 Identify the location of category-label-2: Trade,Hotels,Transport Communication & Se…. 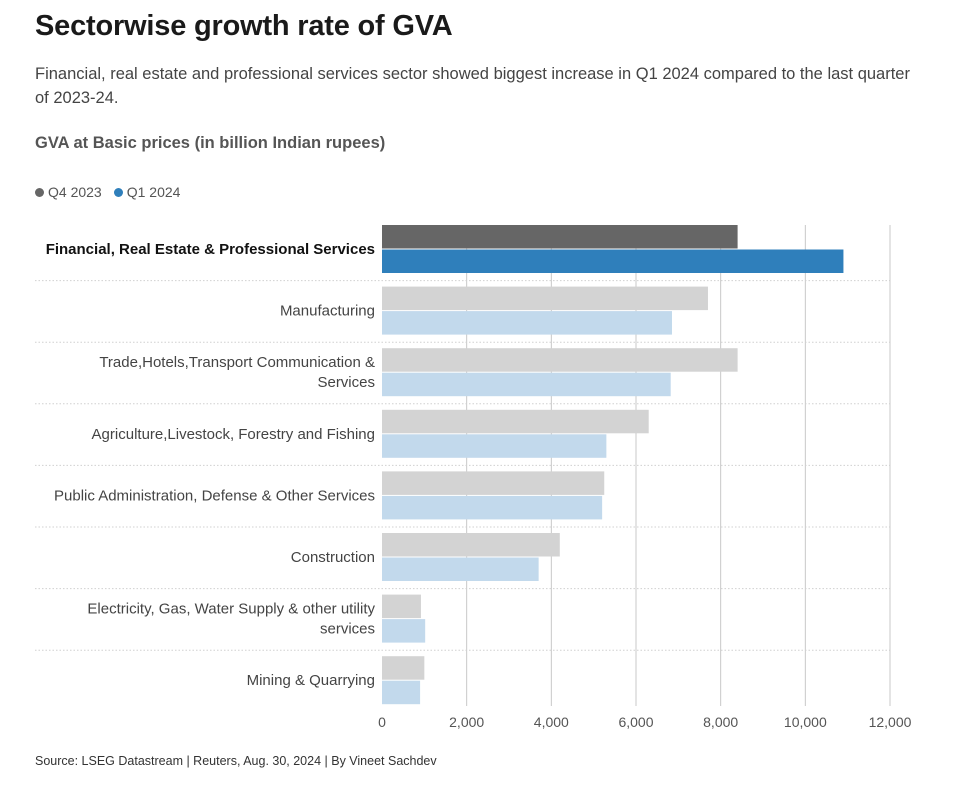
(237, 372).